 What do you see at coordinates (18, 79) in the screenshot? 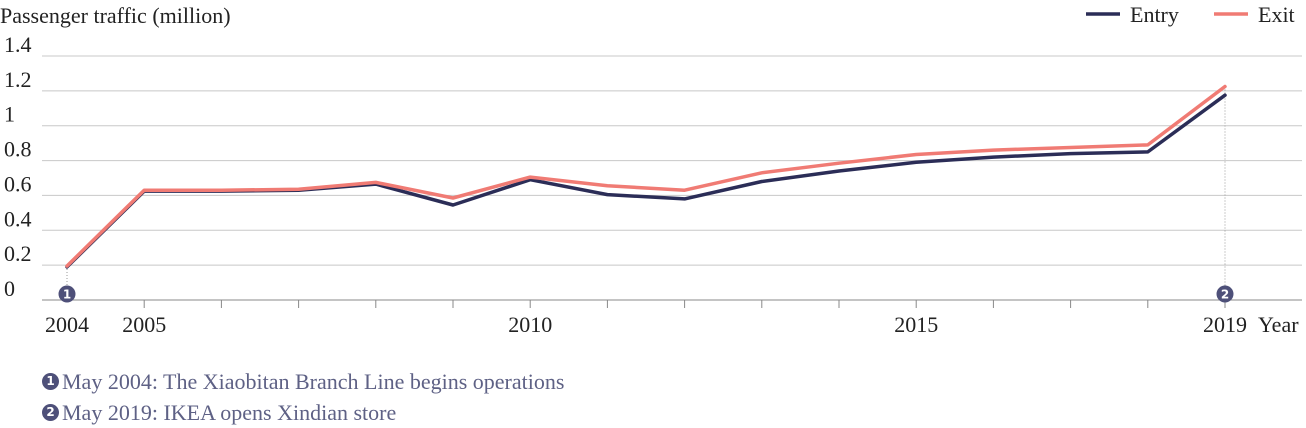
I see `y-tick-label-6: 1.2` at bounding box center [18, 79].